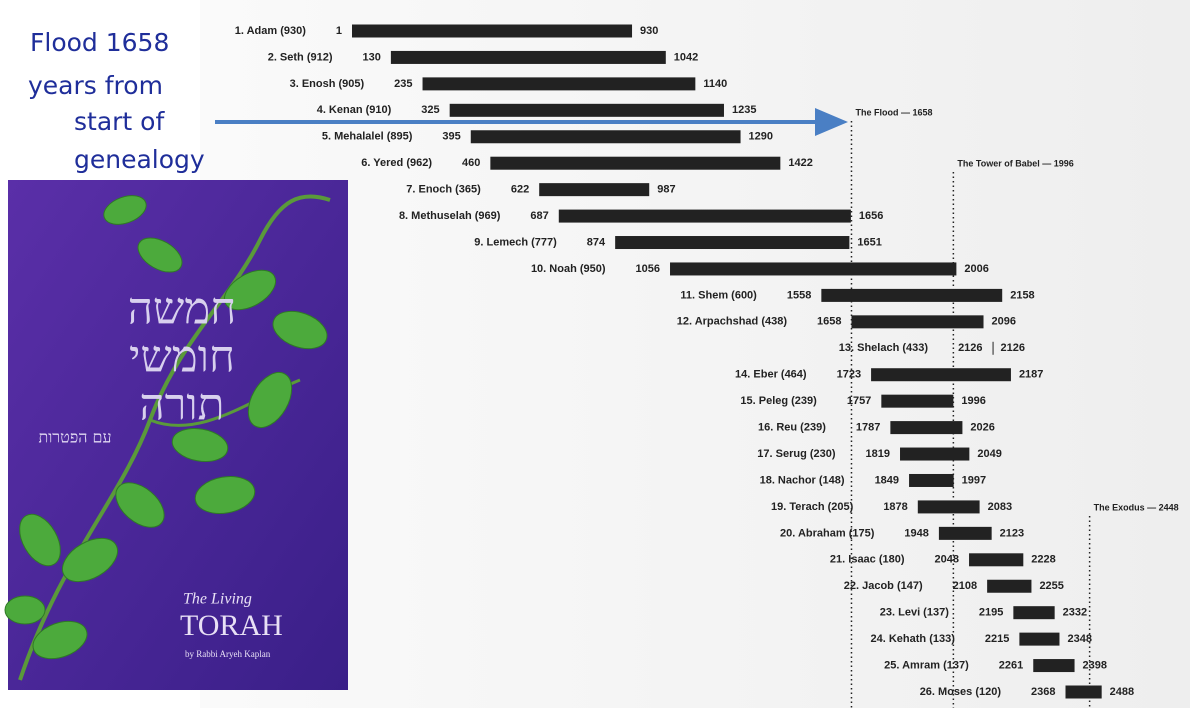 The height and width of the screenshot is (708, 1190). I want to click on end-label: 1235, so click(744, 110).